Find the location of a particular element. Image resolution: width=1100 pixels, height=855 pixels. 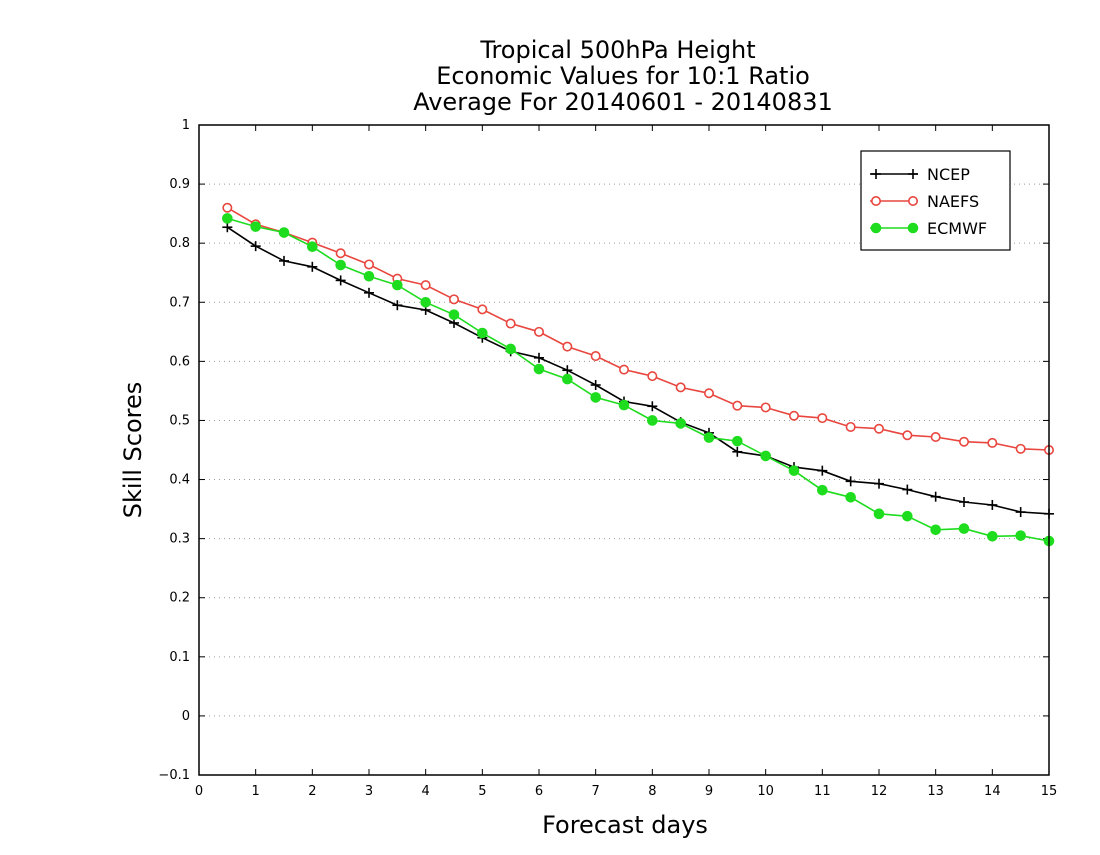

x-tick-label: 13 is located at coordinates (935, 791).